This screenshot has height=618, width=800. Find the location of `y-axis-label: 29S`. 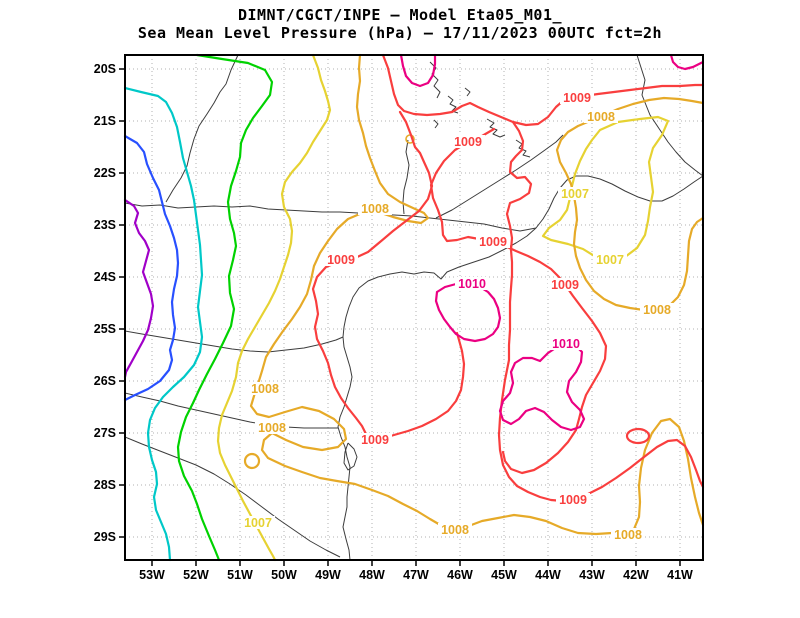

y-axis-label: 29S is located at coordinates (105, 537).